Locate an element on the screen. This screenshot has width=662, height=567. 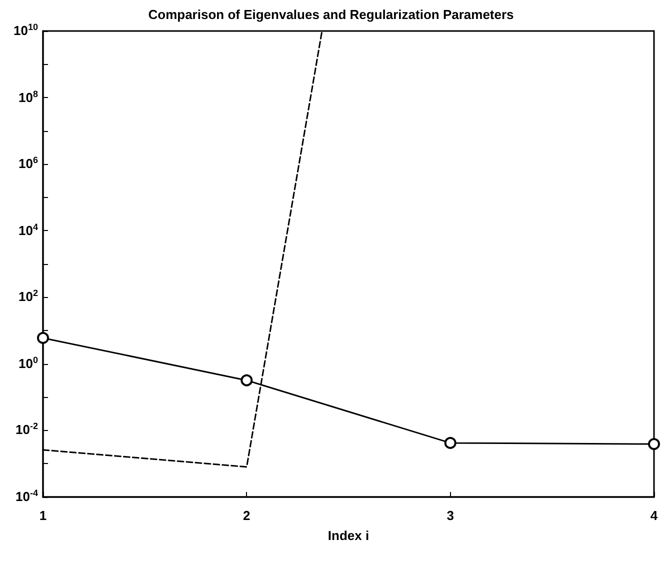
x-tick-label: 3 is located at coordinates (450, 515).